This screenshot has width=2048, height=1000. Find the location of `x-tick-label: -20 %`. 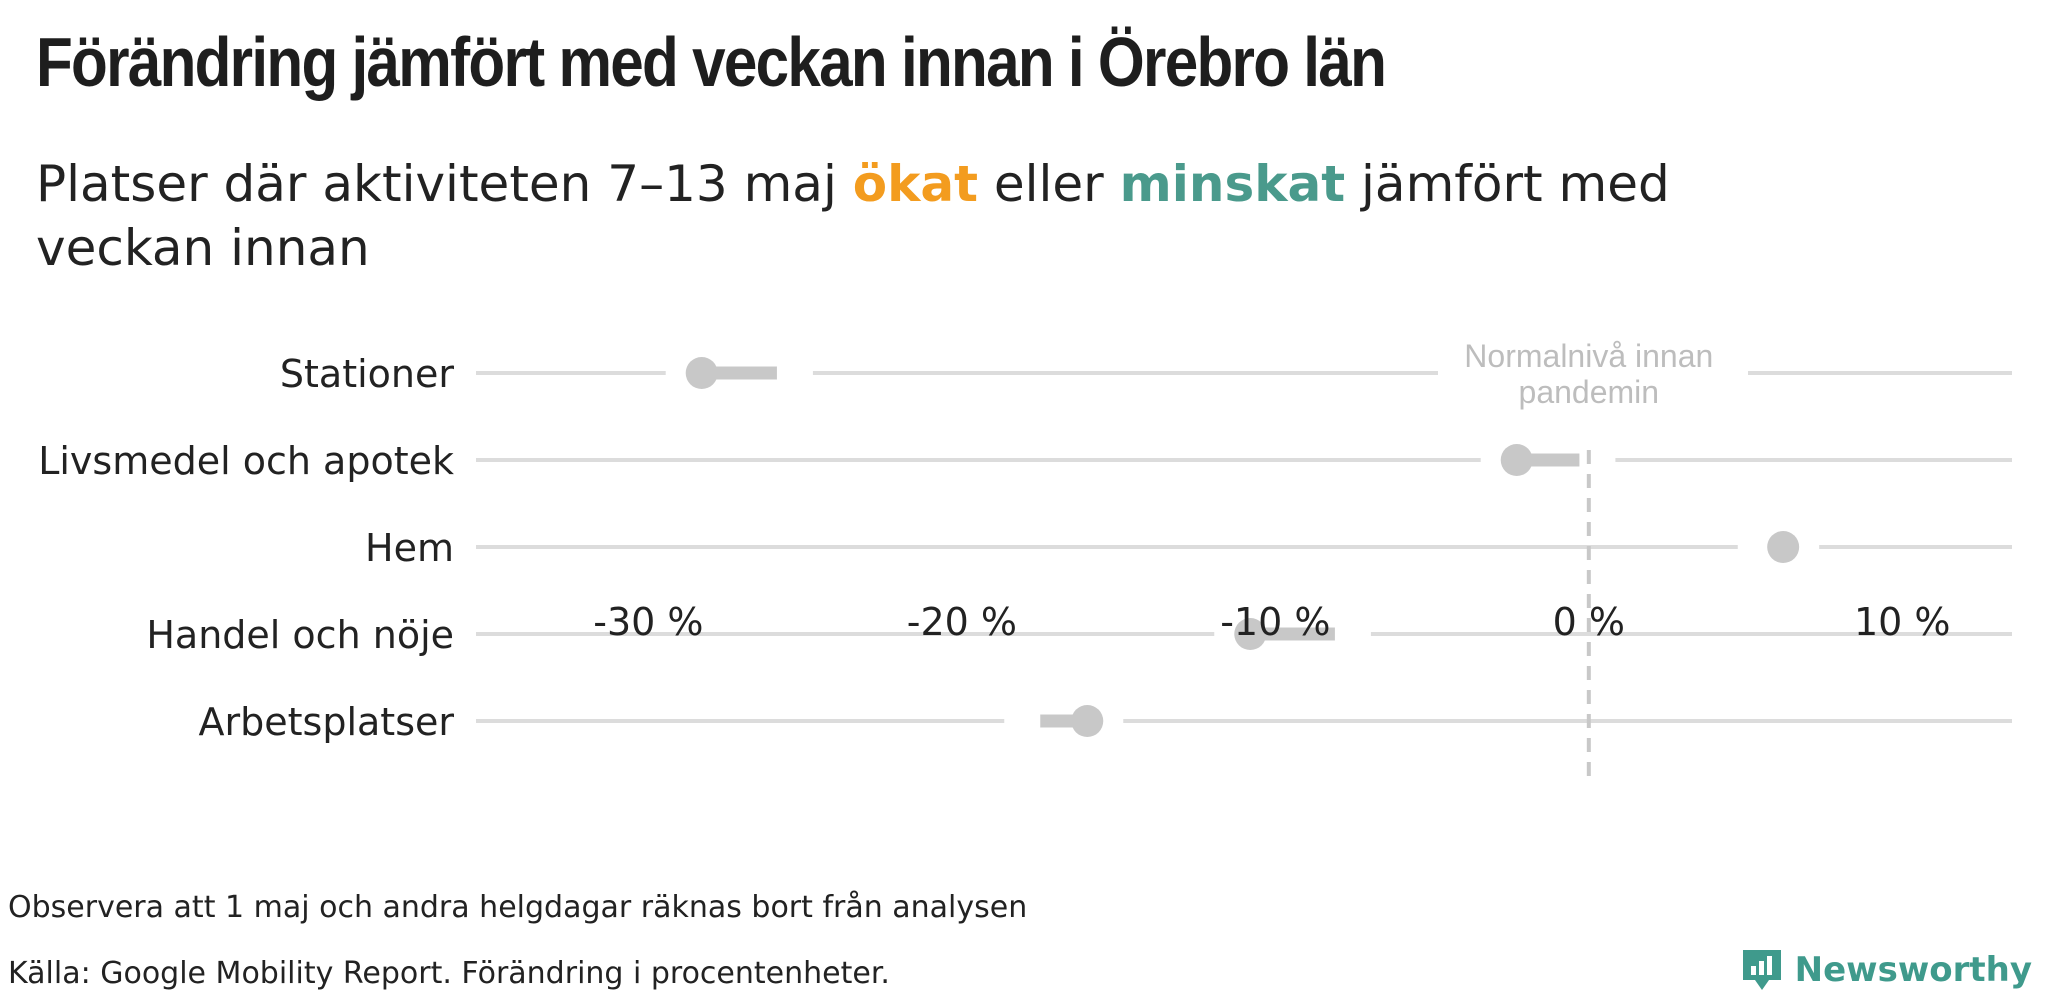

x-tick-label: -20 % is located at coordinates (962, 622).